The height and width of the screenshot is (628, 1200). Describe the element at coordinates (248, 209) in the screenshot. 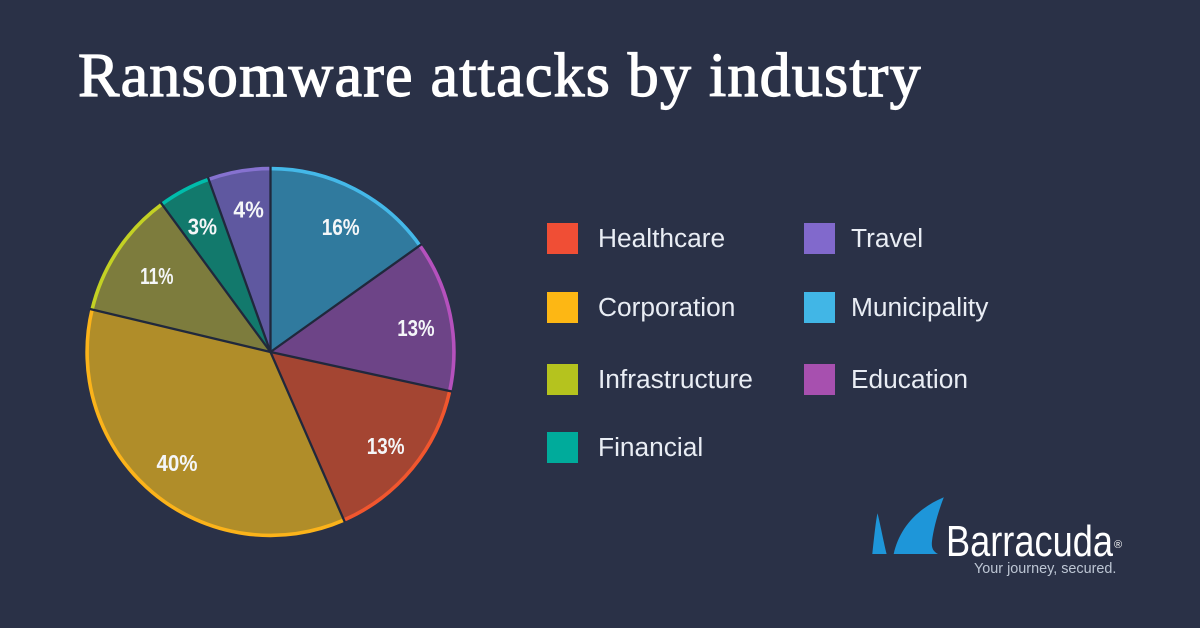

I see `svg-text: 4%` at that location.